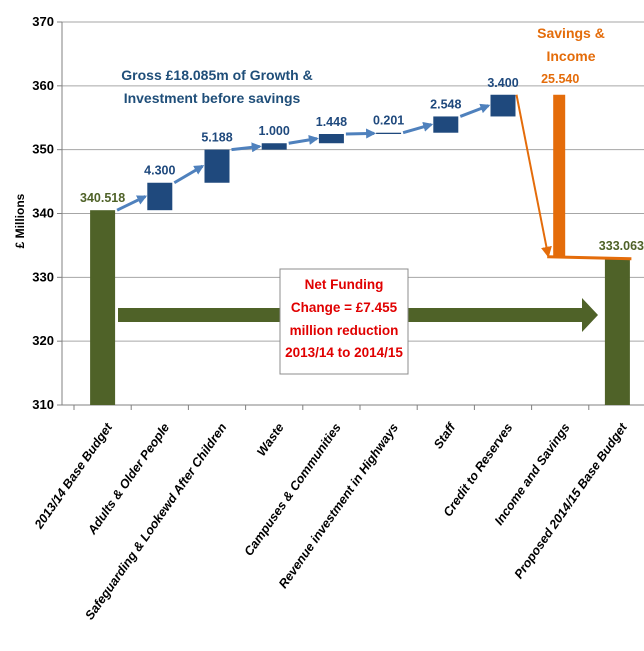 The height and width of the screenshot is (651, 644). I want to click on y-tick-label: 370, so click(43, 21).